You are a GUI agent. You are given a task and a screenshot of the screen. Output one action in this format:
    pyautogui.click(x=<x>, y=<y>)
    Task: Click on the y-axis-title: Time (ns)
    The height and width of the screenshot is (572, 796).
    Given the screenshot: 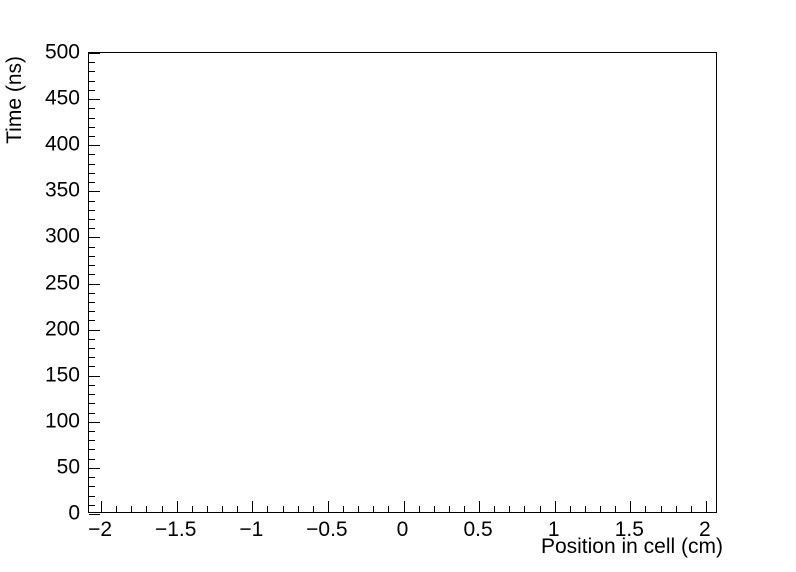 What is the action you would take?
    pyautogui.click(x=14, y=100)
    